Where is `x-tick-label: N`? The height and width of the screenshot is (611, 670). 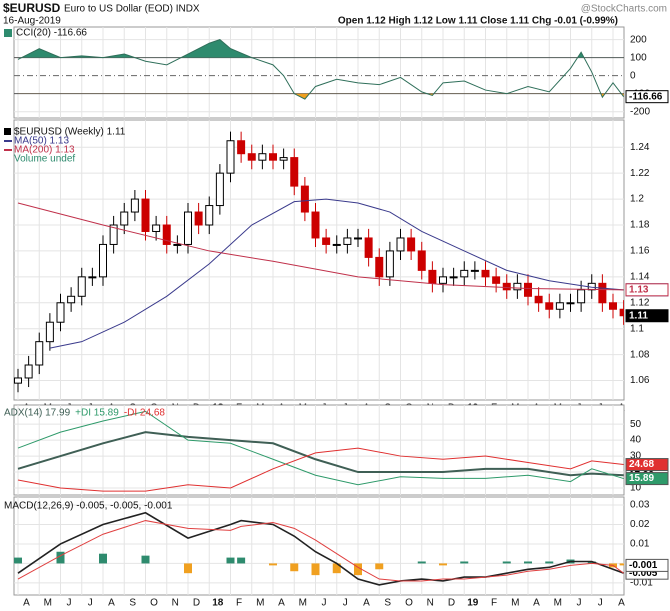
x-tick-label: N is located at coordinates (175, 603).